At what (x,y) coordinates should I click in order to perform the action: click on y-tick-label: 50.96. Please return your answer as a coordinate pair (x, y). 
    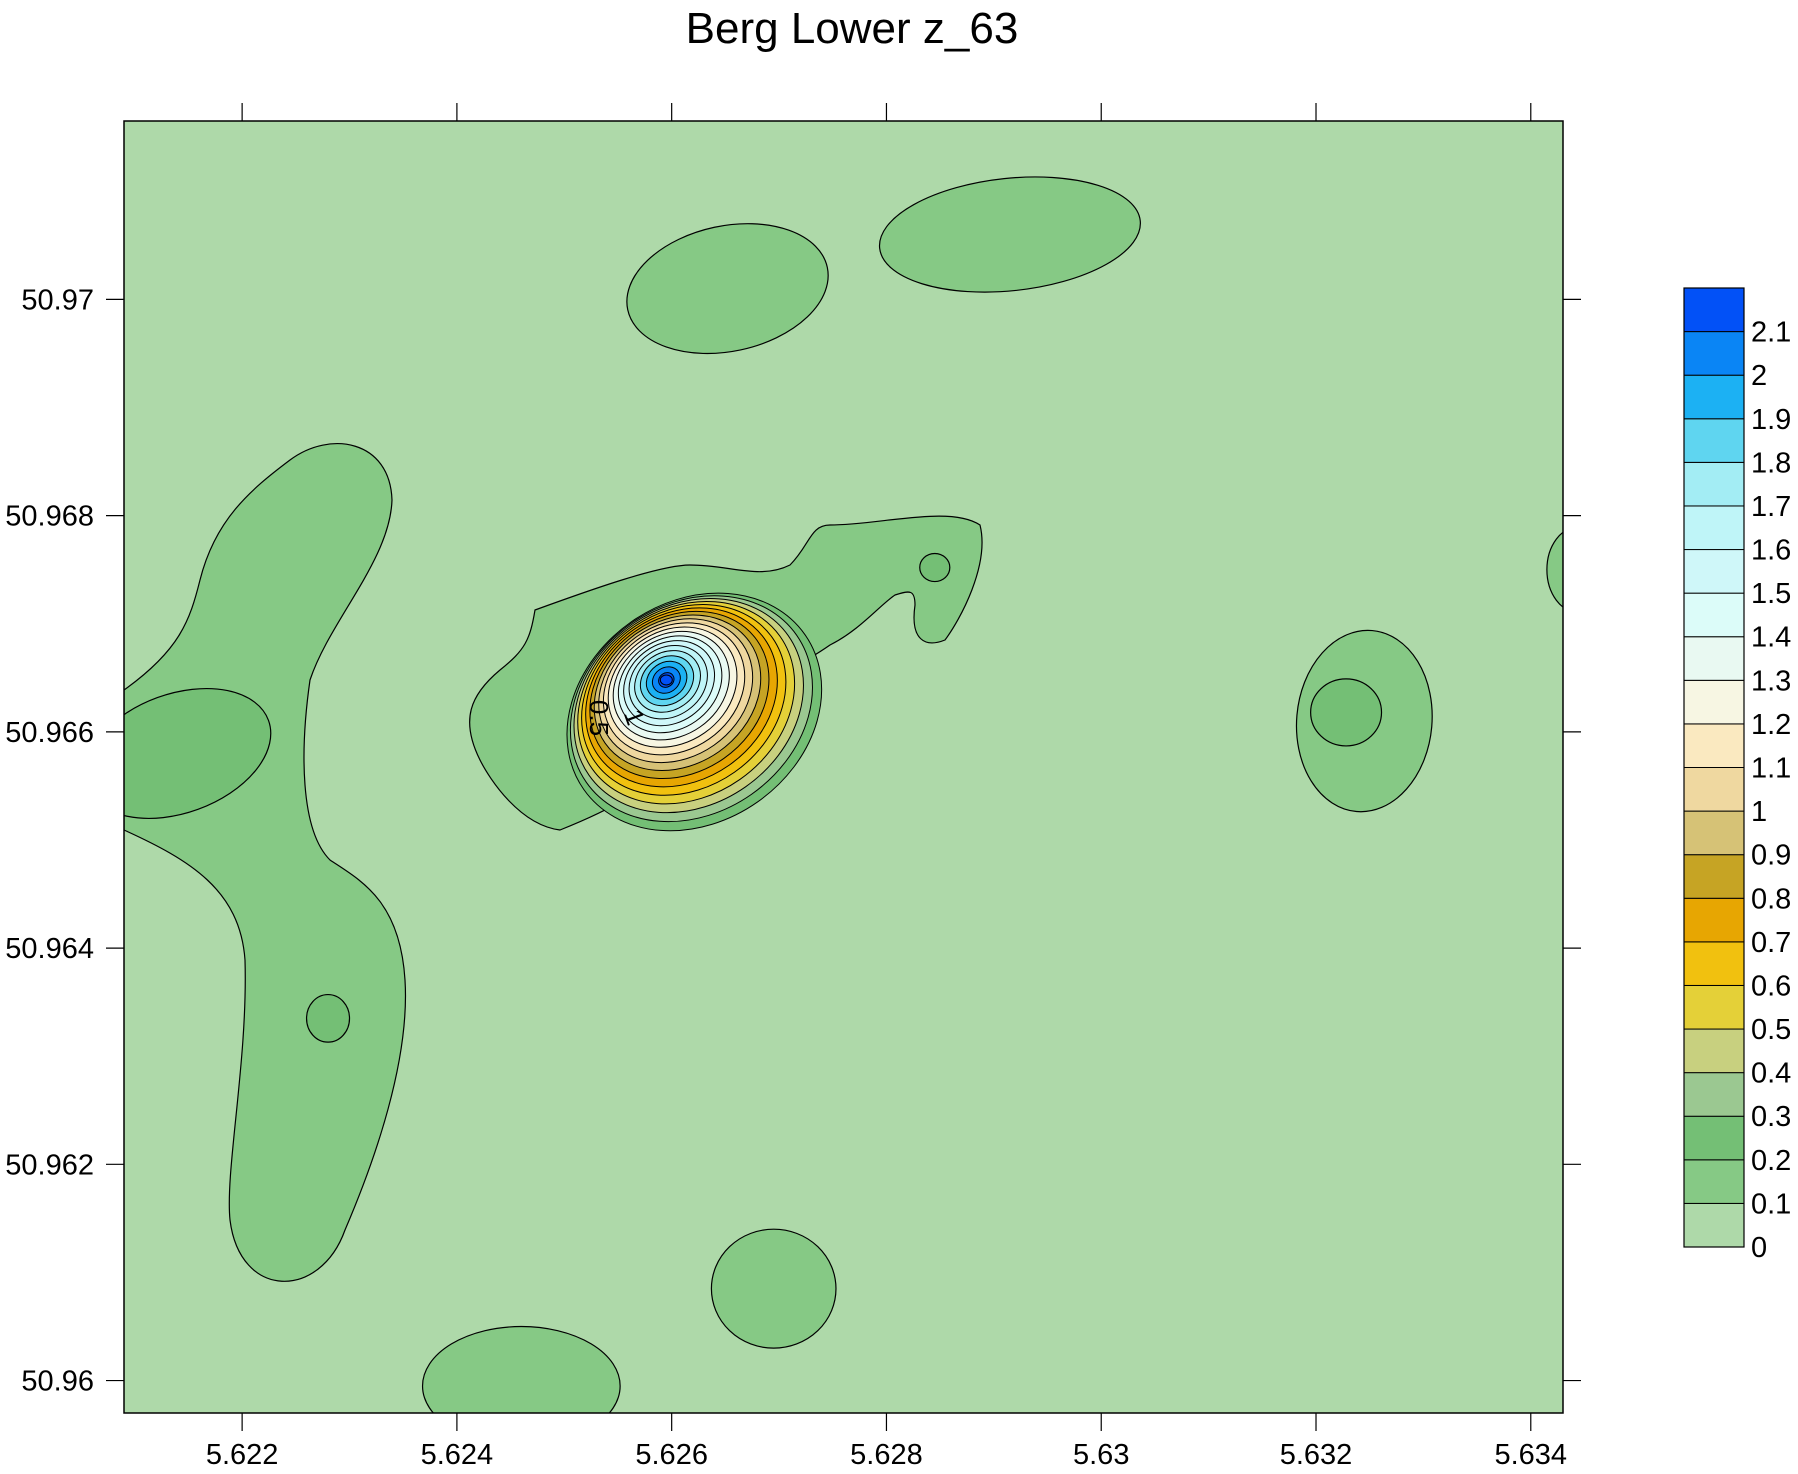
    Looking at the image, I should click on (57, 1382).